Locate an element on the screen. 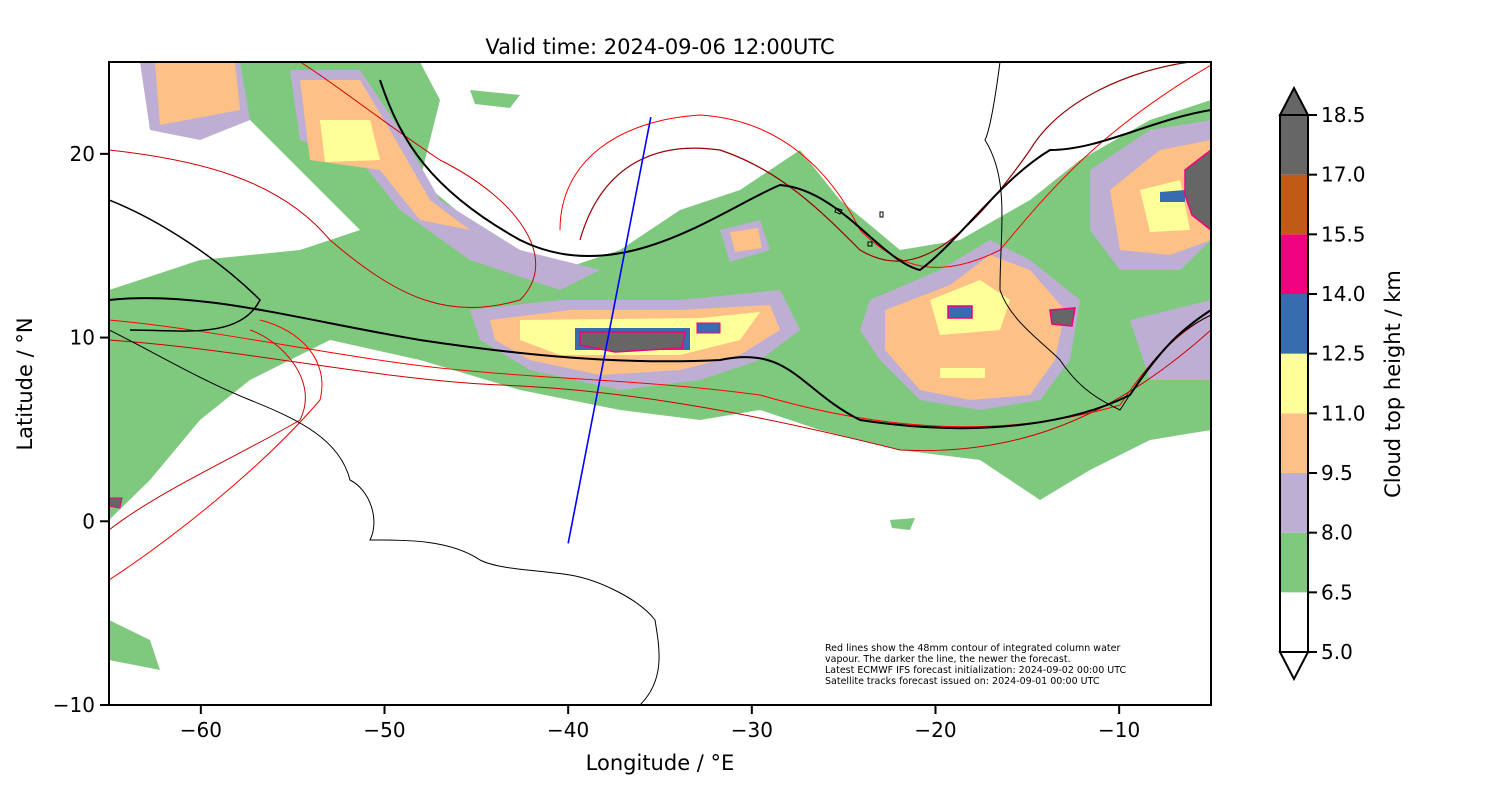 The width and height of the screenshot is (1500, 800). y-axis: 20 10 0 −10 is located at coordinates (81, 429).